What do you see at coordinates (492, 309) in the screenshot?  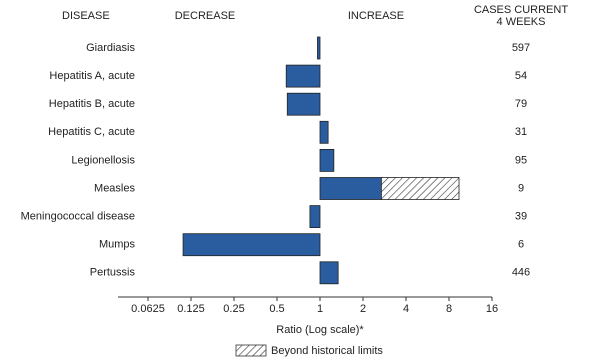 I see `x-tick-label: 16` at bounding box center [492, 309].